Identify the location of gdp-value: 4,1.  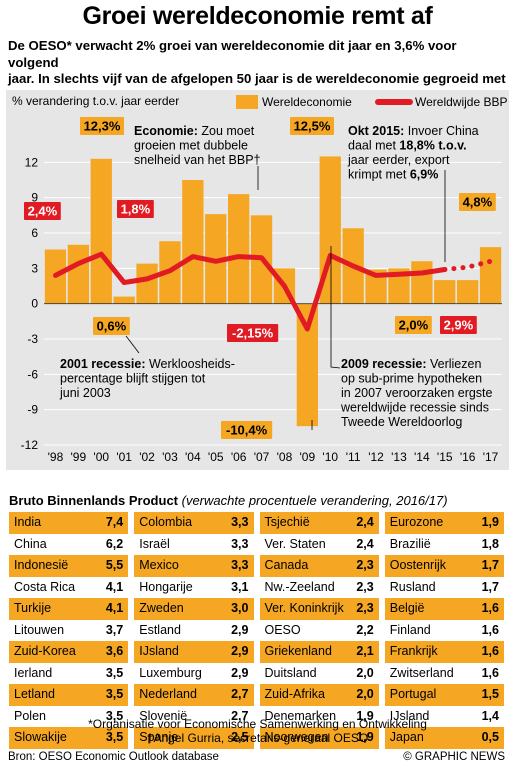
(114, 608).